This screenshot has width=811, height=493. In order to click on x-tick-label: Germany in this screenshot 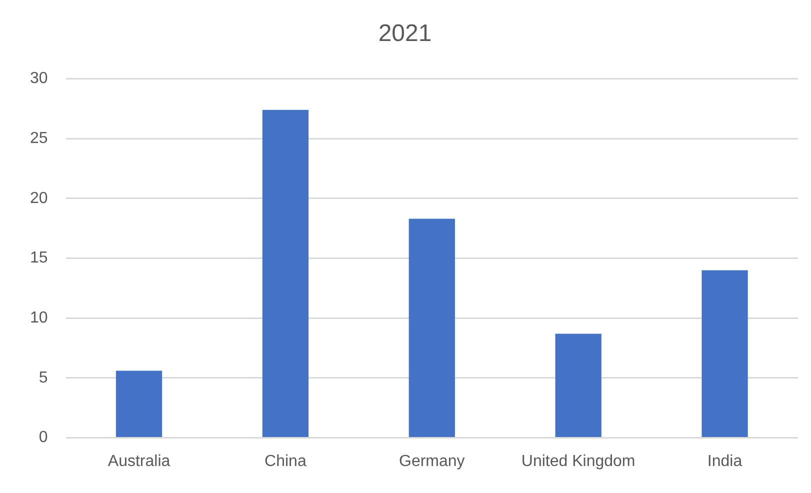, I will do `click(432, 461)`.